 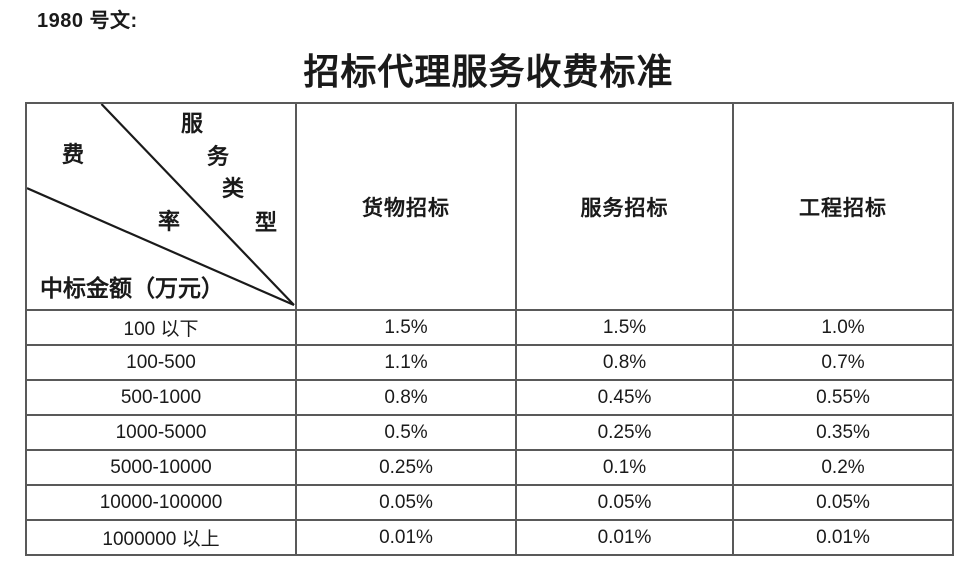 What do you see at coordinates (406, 362) in the screenshot?
I see `rate-cell: 1.1%` at bounding box center [406, 362].